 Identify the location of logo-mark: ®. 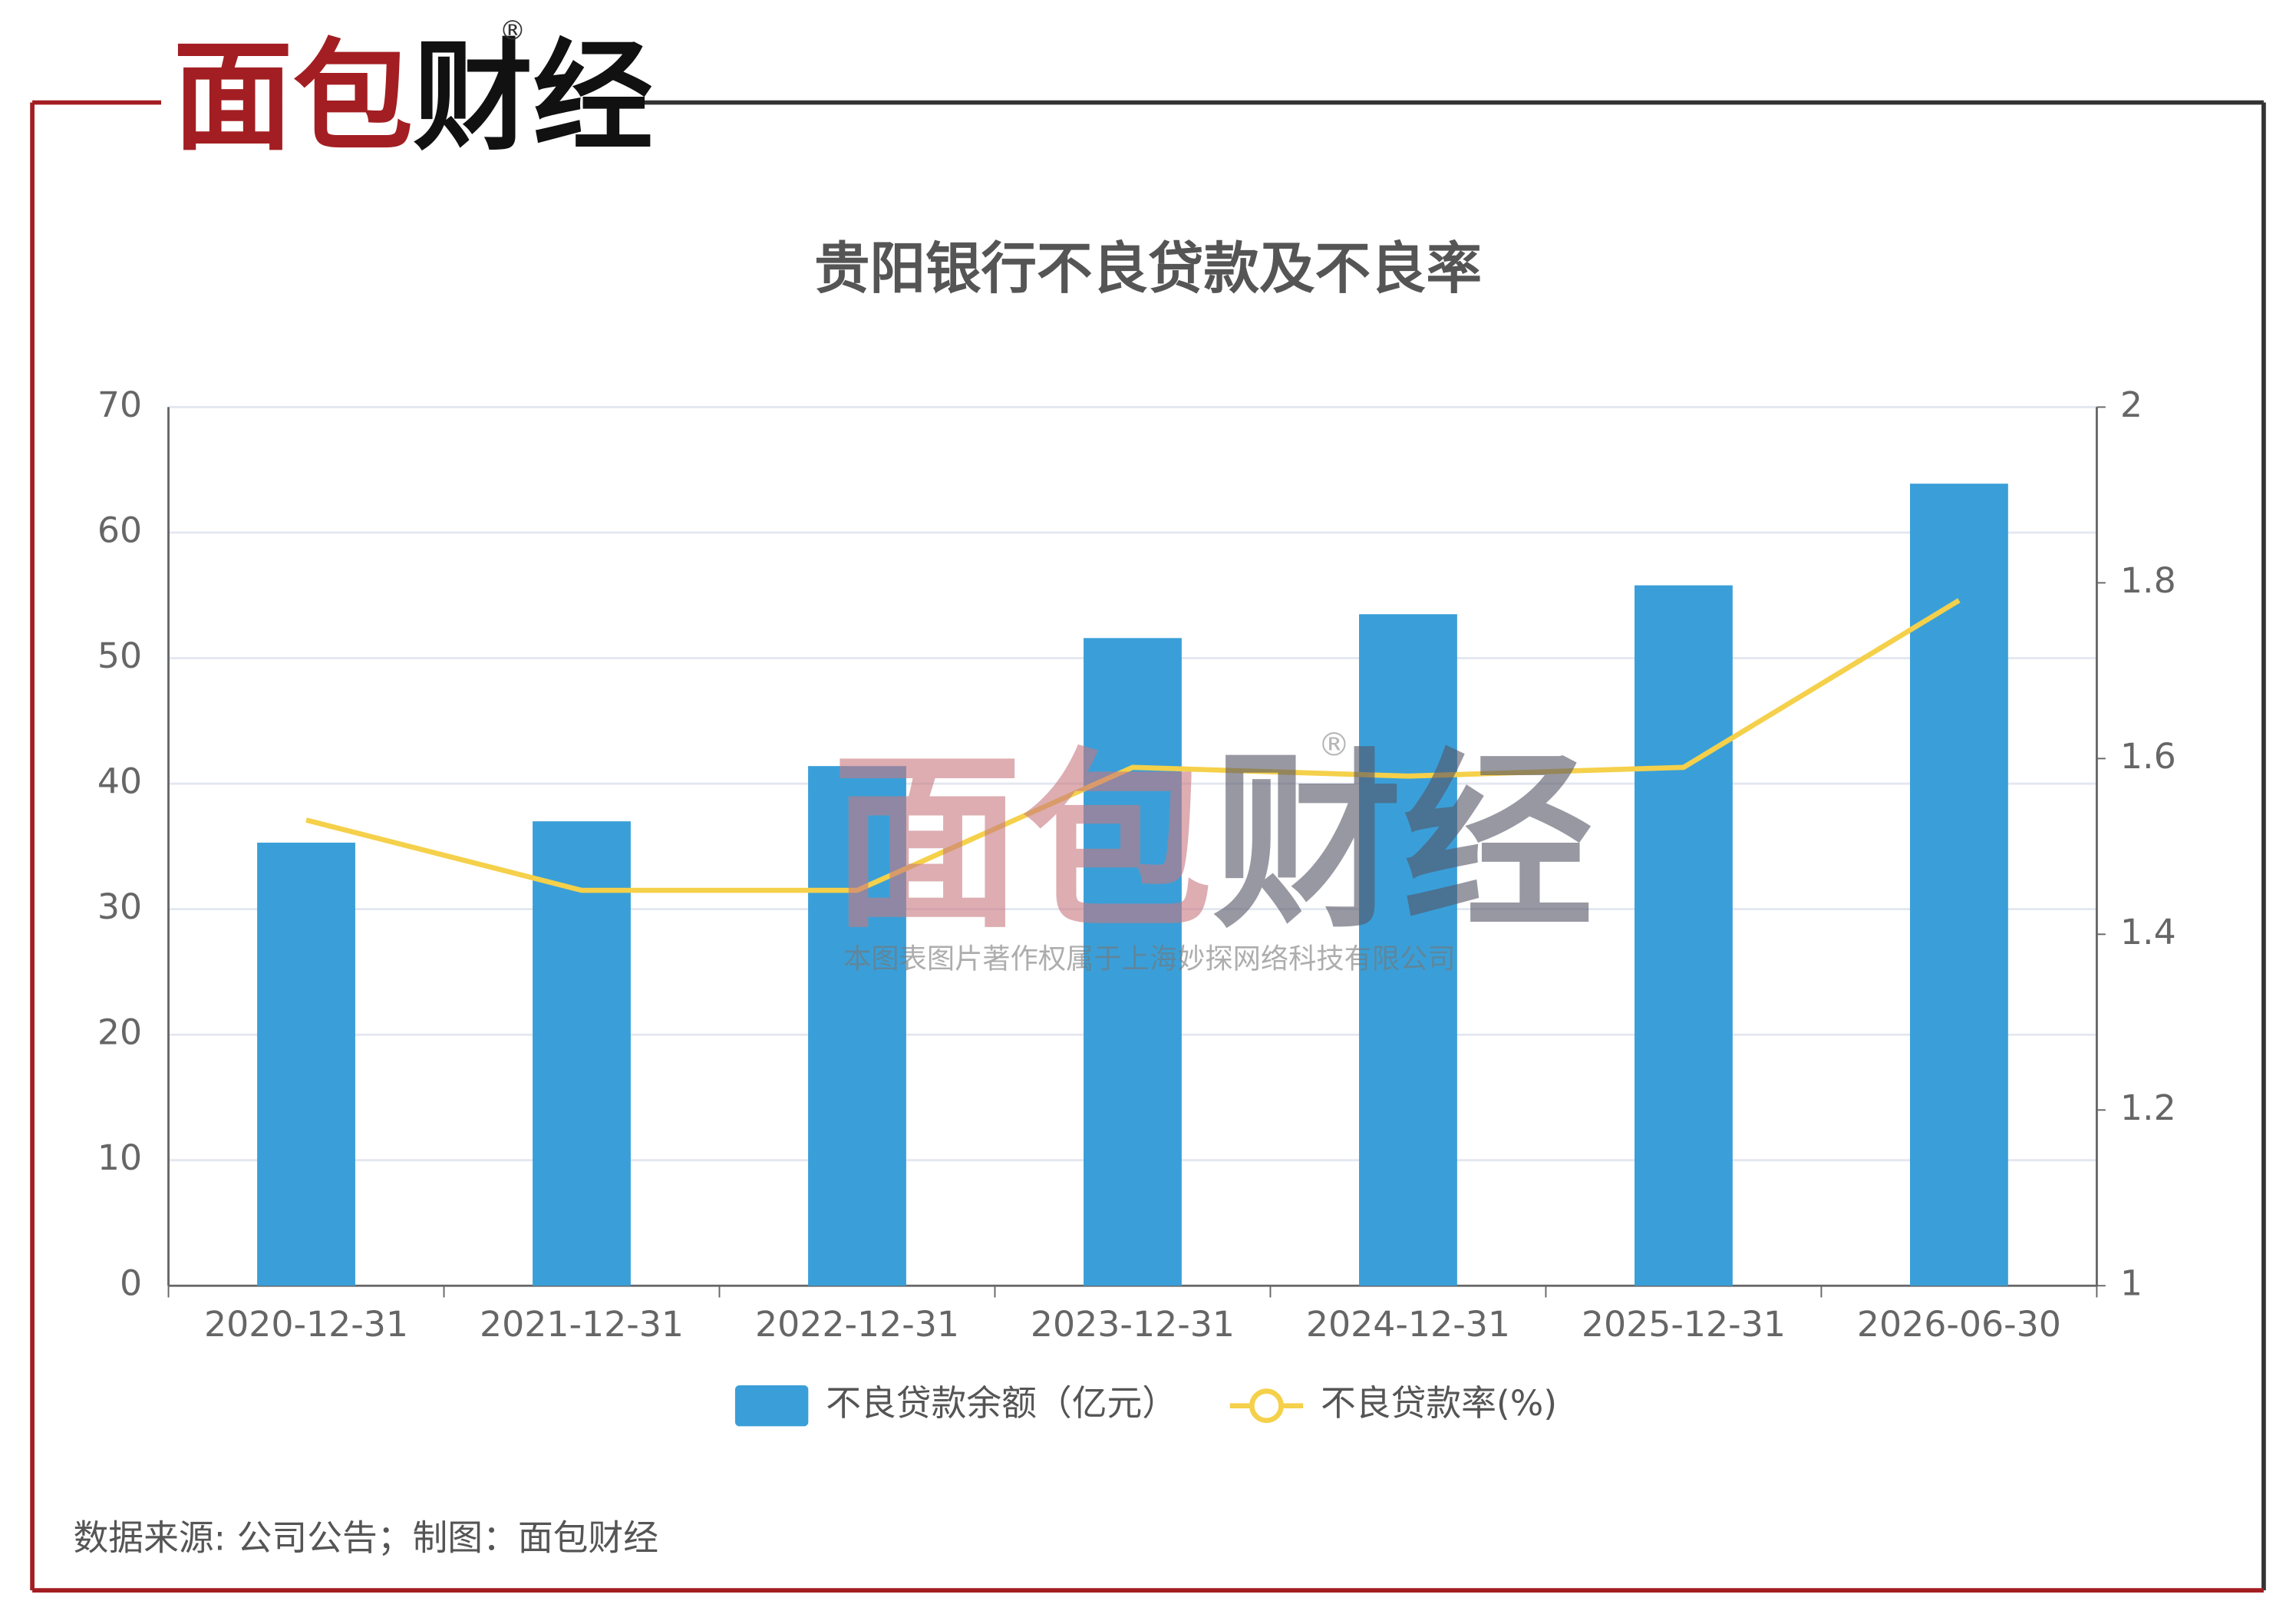
(513, 30).